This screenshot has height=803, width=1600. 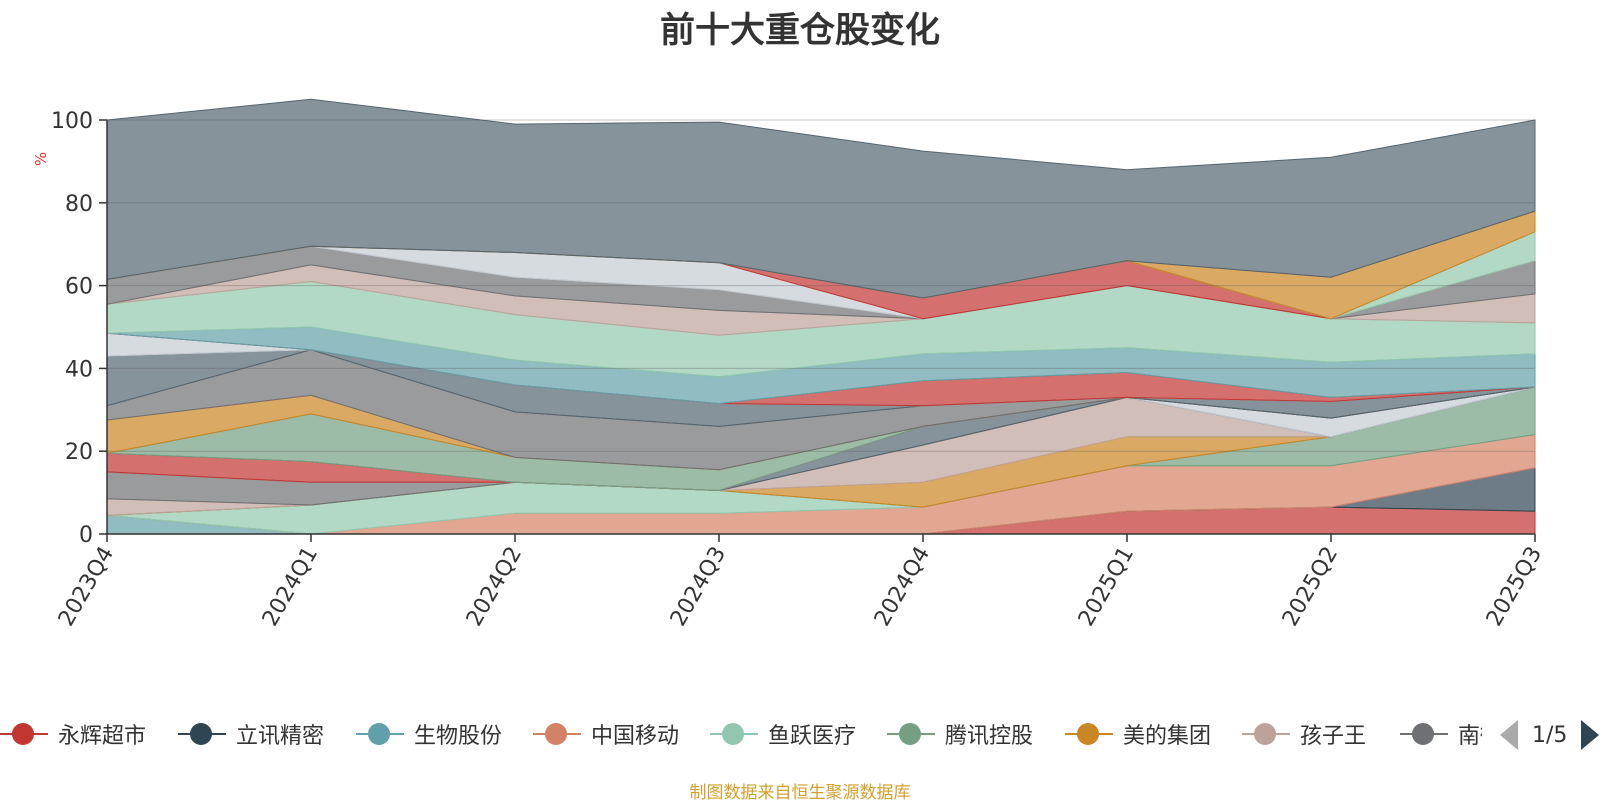 What do you see at coordinates (1167, 736) in the screenshot?
I see `legend-label: 美的集团` at bounding box center [1167, 736].